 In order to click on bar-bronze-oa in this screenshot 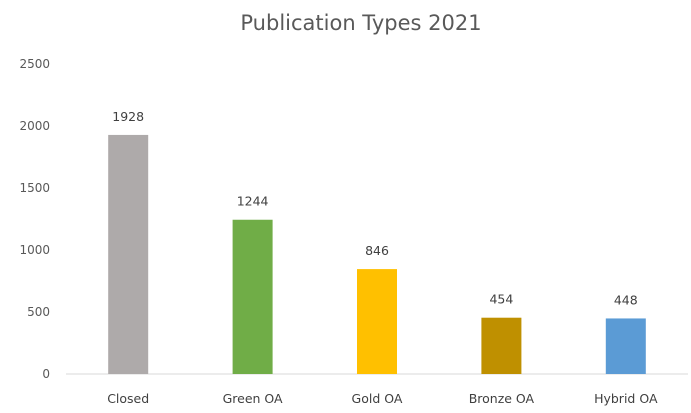, I will do `click(501, 345)`.